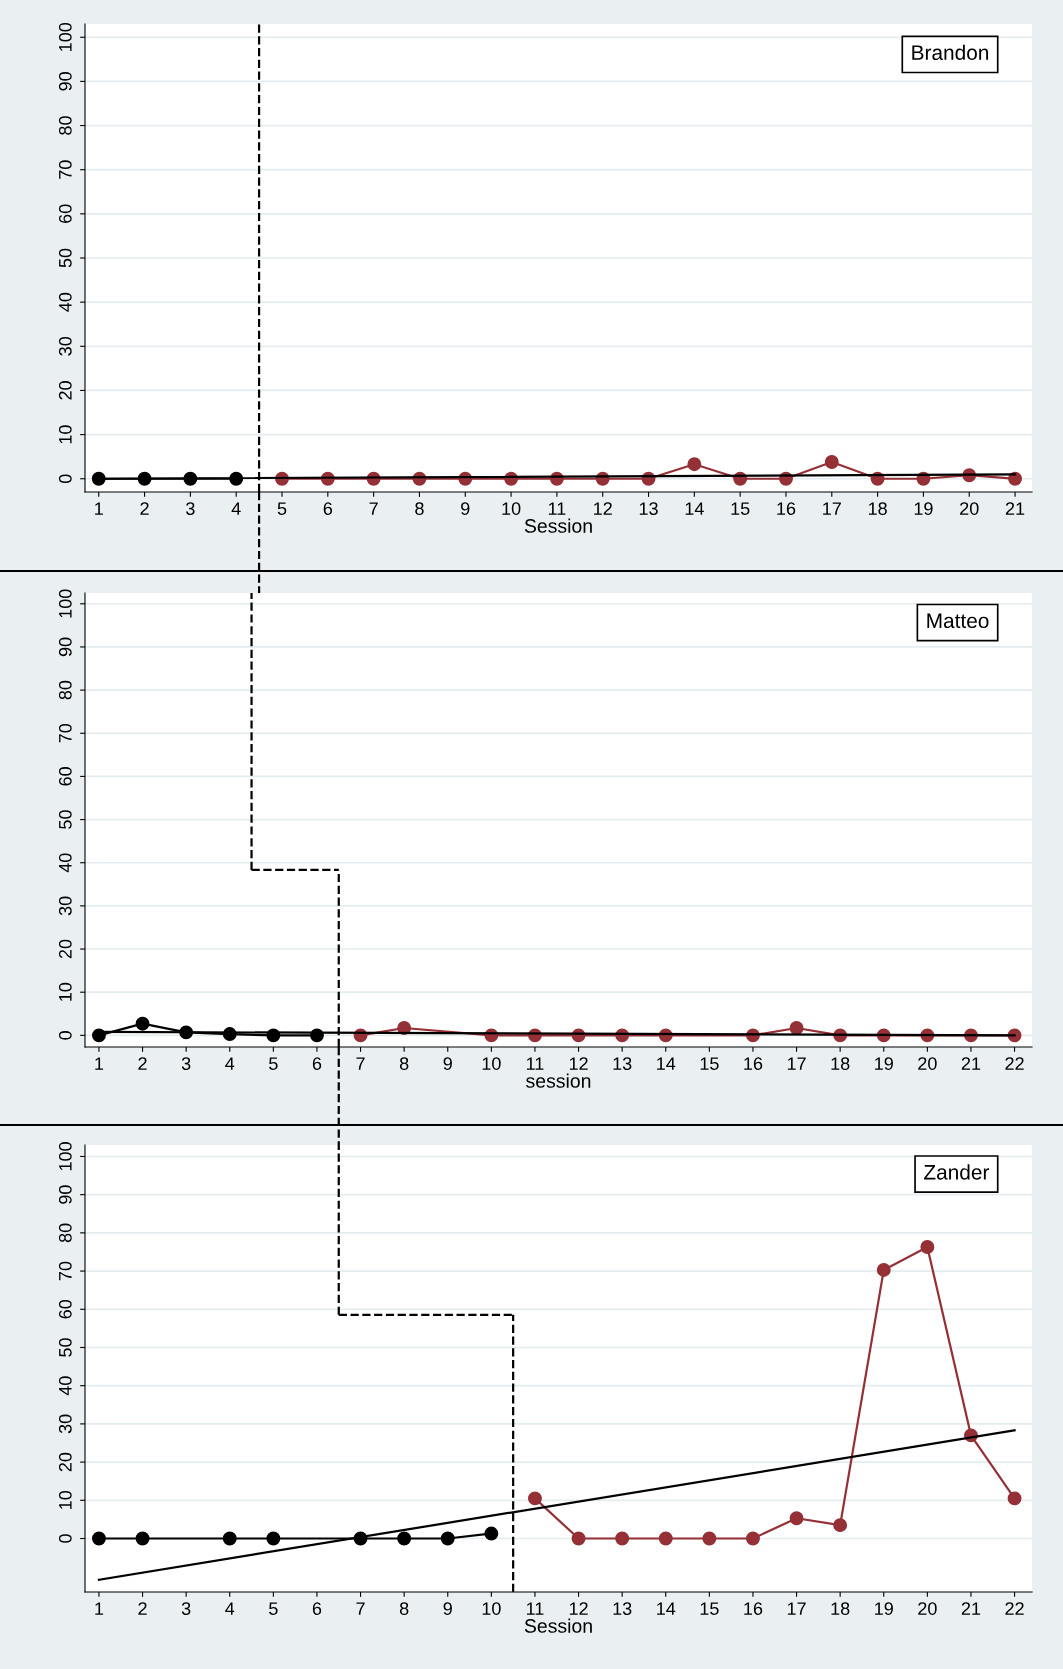  What do you see at coordinates (958, 621) in the screenshot?
I see `annotation: Matteo` at bounding box center [958, 621].